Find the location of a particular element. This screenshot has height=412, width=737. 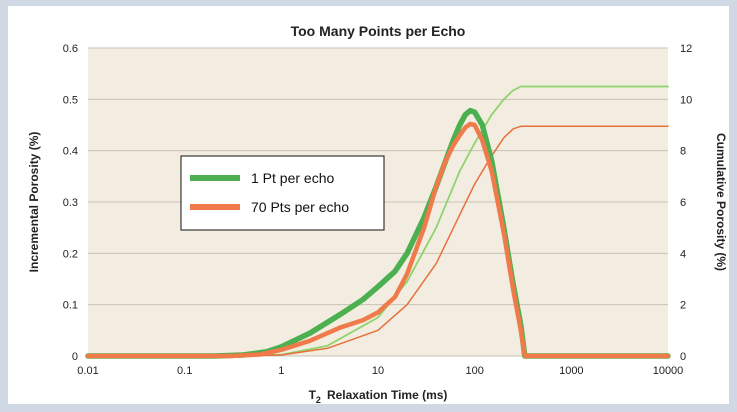

legend-box is located at coordinates (282, 193).